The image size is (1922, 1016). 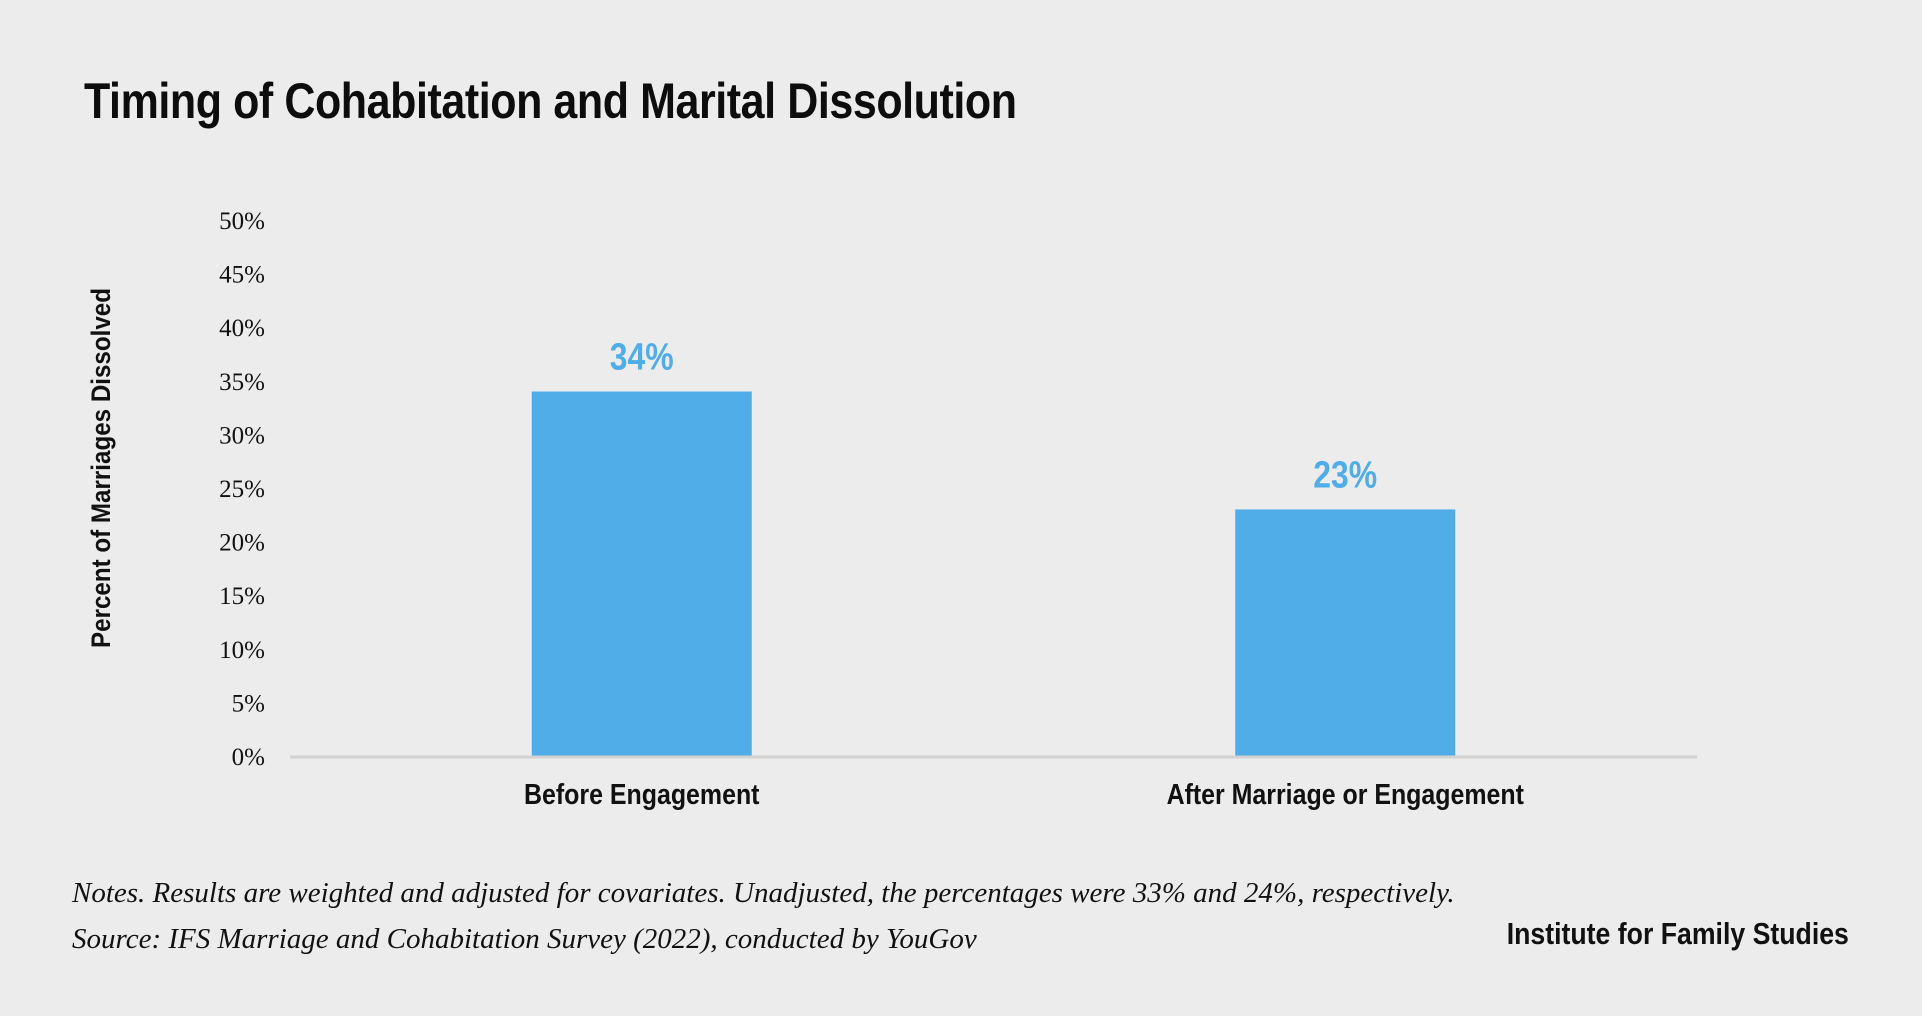 I want to click on y-tick-label: 30%, so click(x=242, y=435).